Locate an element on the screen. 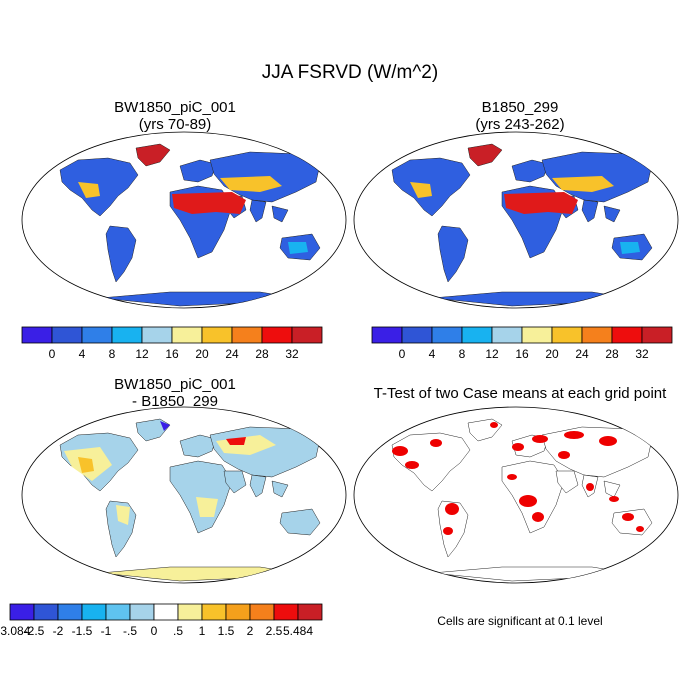 The height and width of the screenshot is (700, 700). colorbar-panel-1: 0 4 8 12 16 20 24 28 32 is located at coordinates (172, 343).